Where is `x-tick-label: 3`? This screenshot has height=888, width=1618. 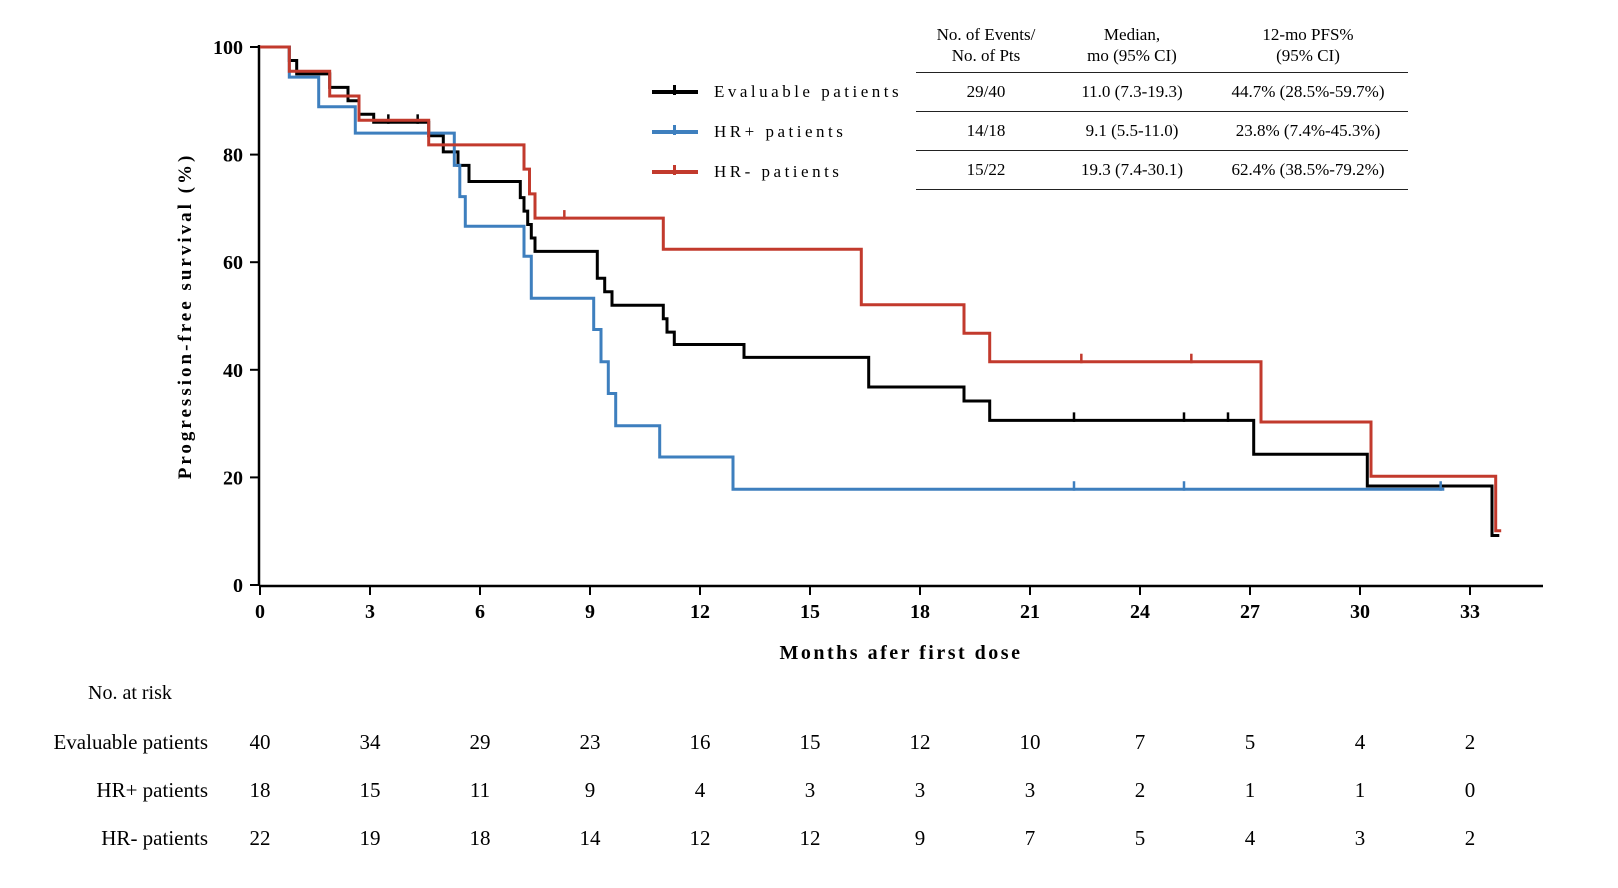 x-tick-label: 3 is located at coordinates (370, 612).